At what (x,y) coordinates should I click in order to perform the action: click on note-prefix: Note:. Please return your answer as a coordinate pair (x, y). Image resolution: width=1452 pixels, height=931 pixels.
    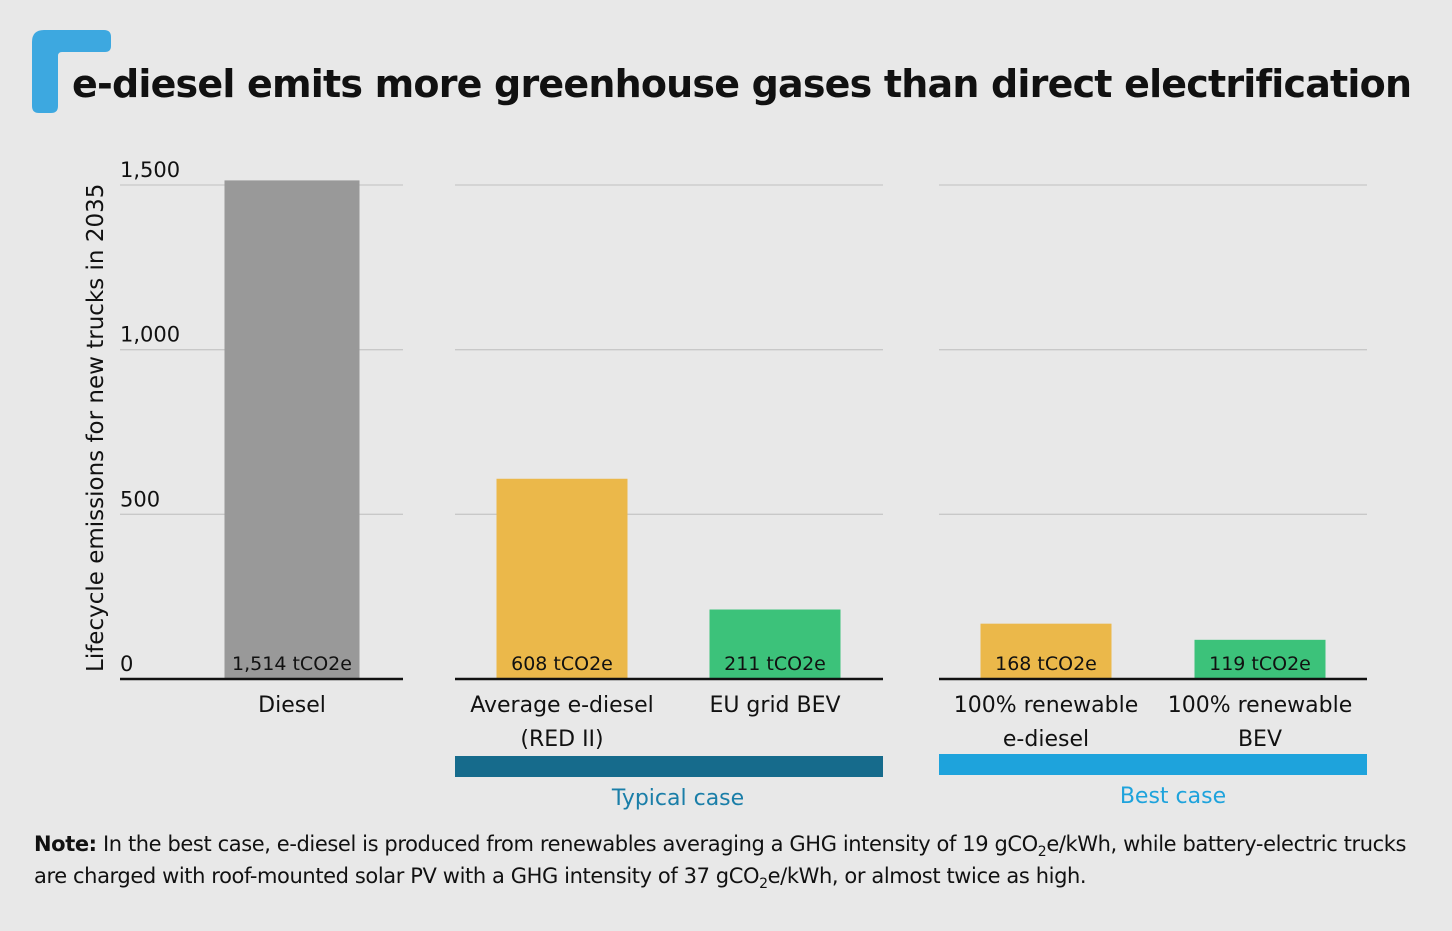
    Looking at the image, I should click on (65, 844).